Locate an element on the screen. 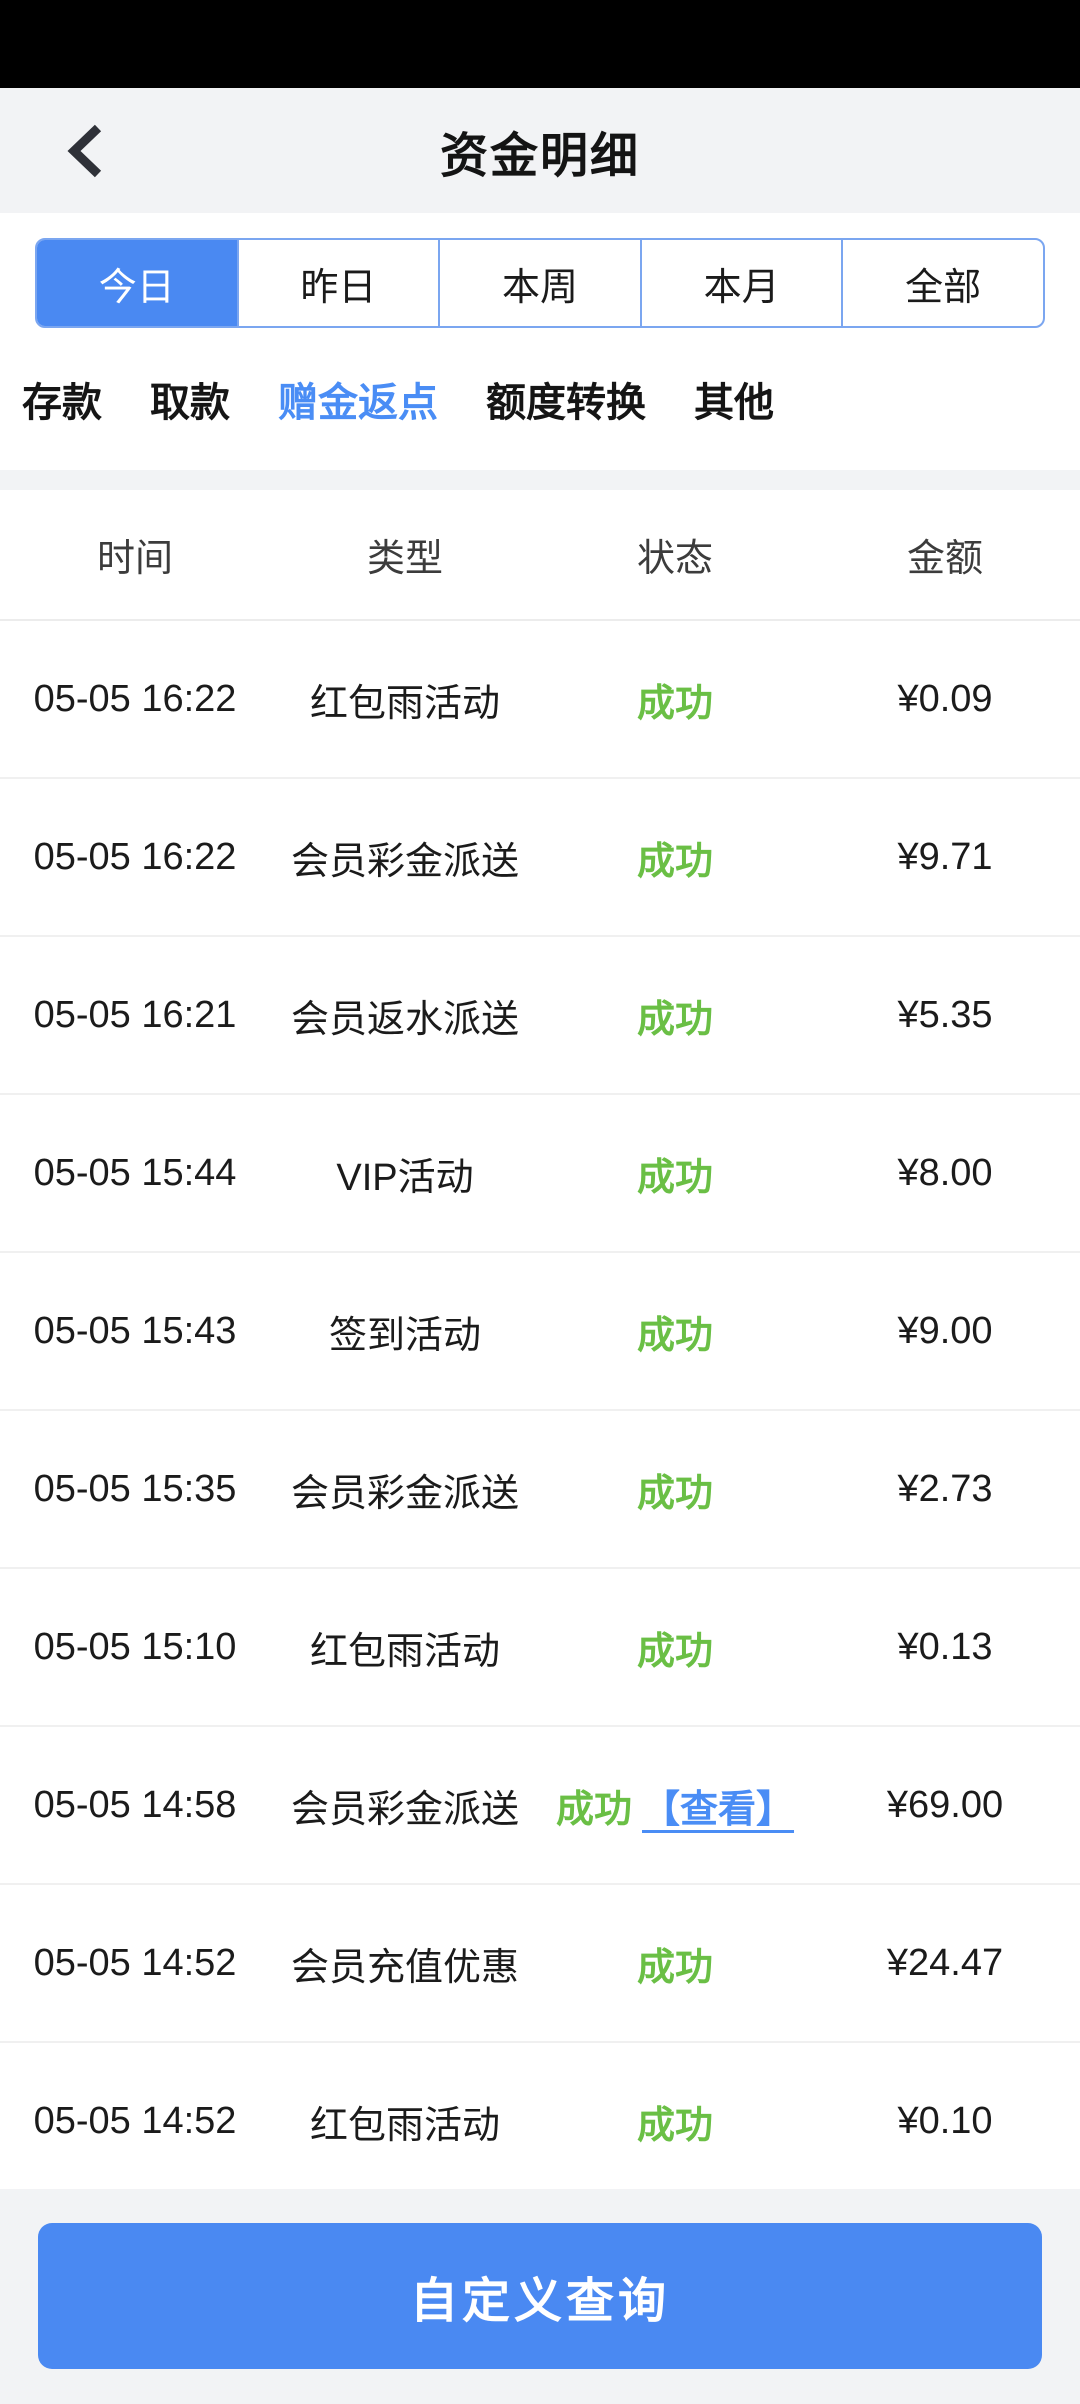 The image size is (1080, 2404). filter-withdraw: 取款 is located at coordinates (190, 403).